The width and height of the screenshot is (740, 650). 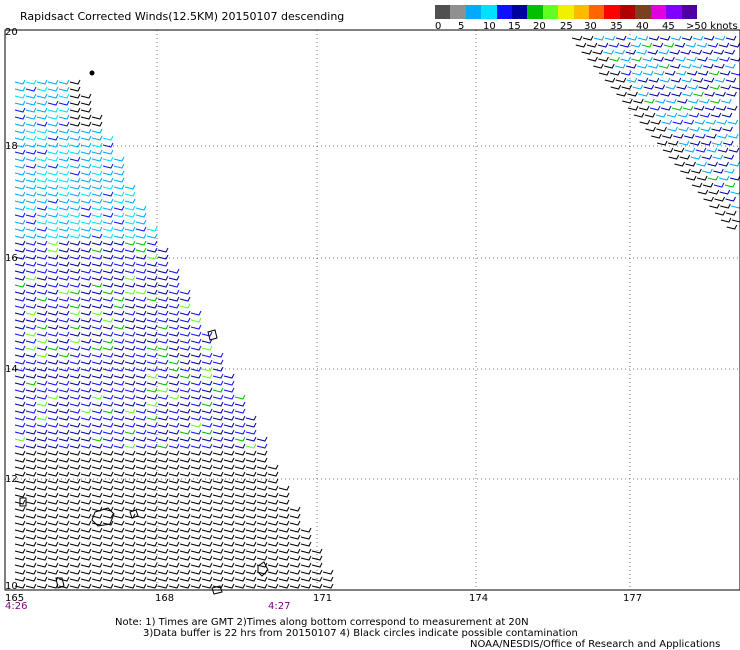 I want to click on longitude-label: 168, so click(x=165, y=598).